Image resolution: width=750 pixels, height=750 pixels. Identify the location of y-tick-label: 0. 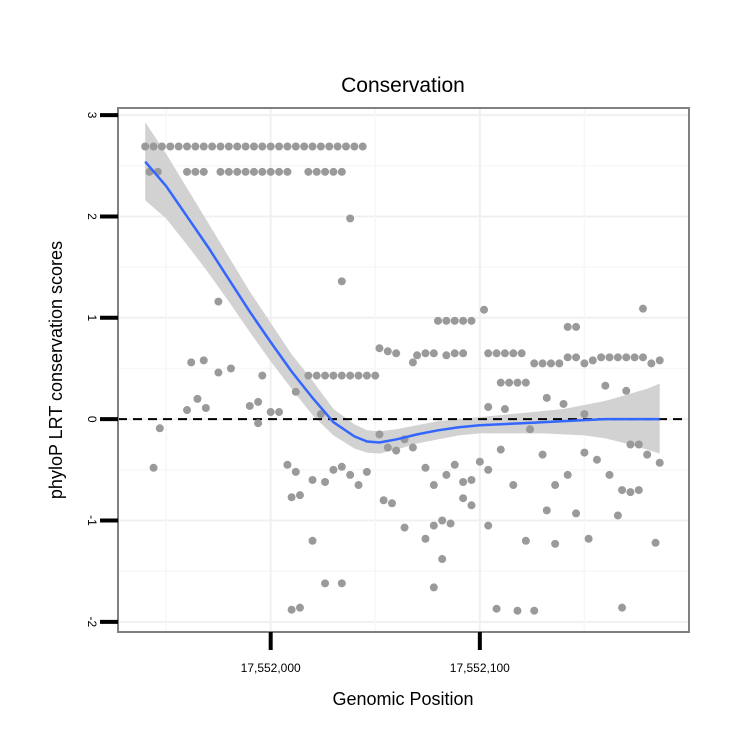
(92, 419).